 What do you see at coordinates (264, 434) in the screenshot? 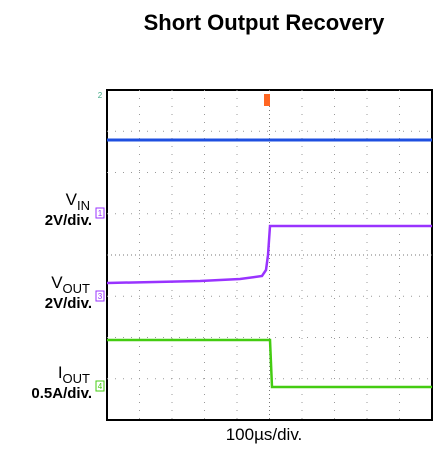
I see `x-axis-label: 100µs/div.` at bounding box center [264, 434].